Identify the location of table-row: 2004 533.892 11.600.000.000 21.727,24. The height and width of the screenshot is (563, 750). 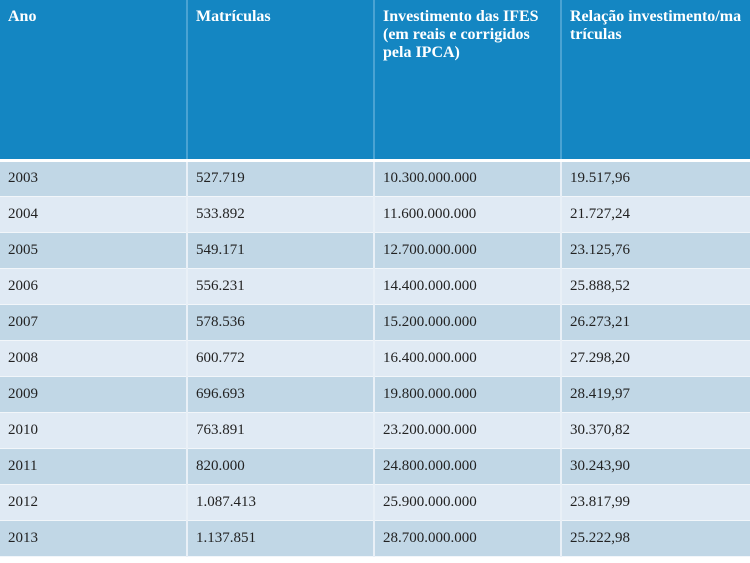
(375, 214).